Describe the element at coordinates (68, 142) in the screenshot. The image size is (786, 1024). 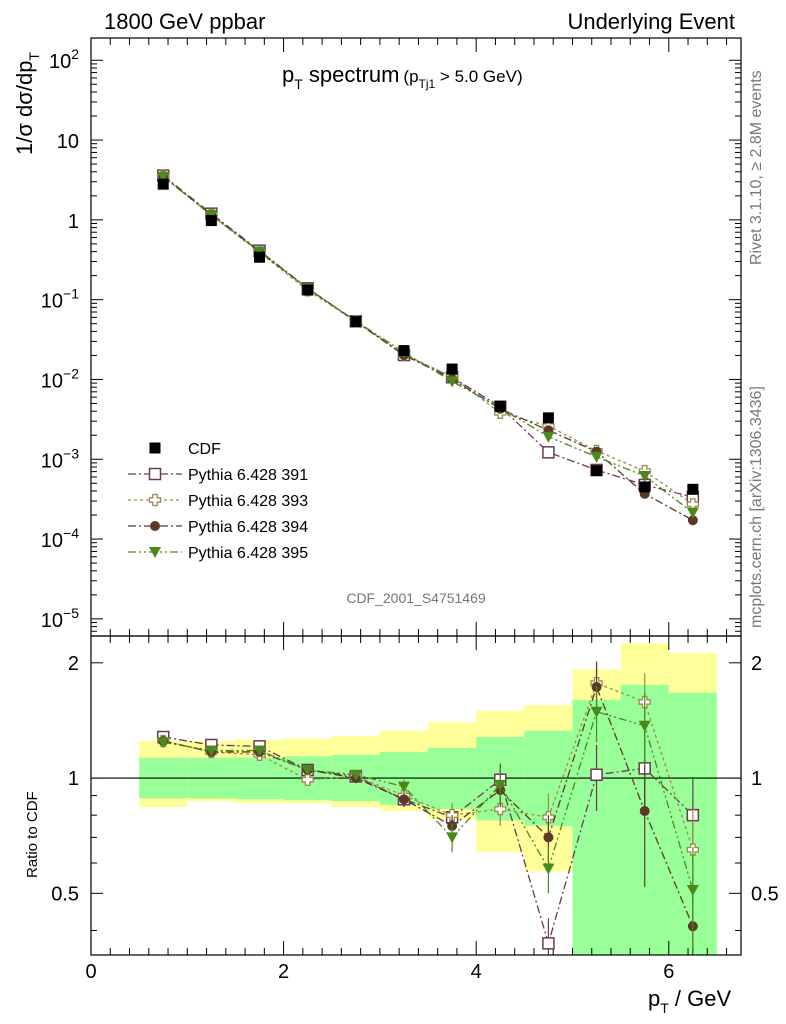
I see `main-ytick-label: 10` at that location.